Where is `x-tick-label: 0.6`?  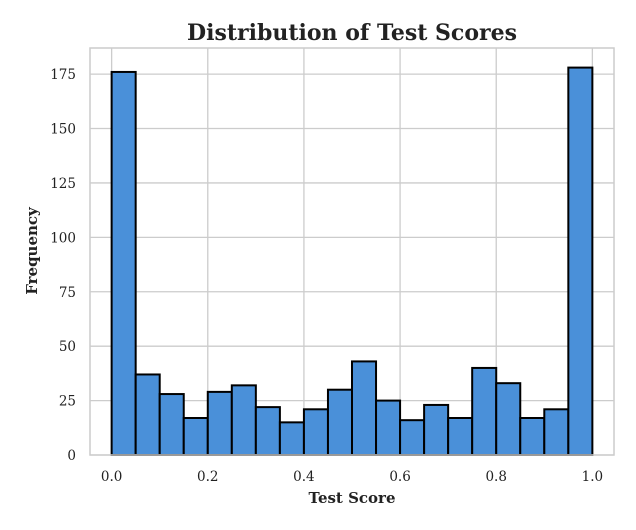
x-tick-label: 0.6 is located at coordinates (399, 477).